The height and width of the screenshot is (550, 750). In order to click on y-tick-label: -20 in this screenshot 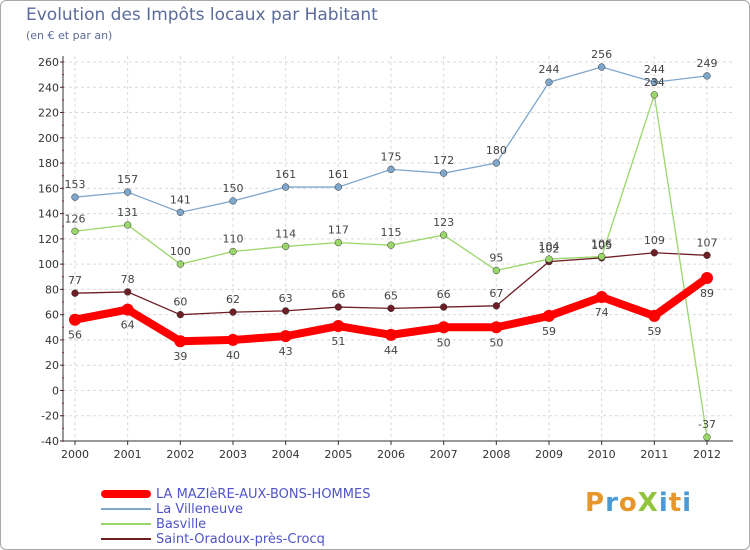, I will do `click(50, 416)`.